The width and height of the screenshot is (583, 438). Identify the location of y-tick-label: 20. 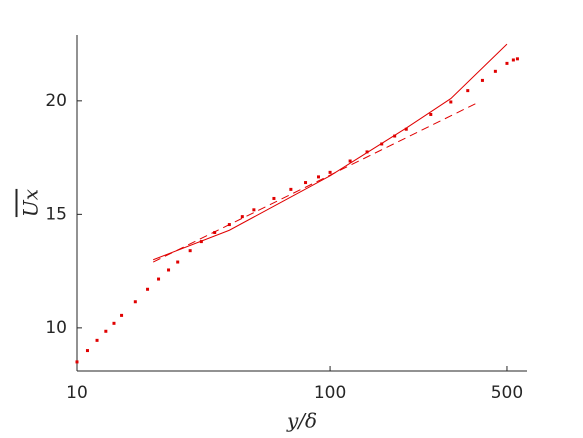
(56, 101).